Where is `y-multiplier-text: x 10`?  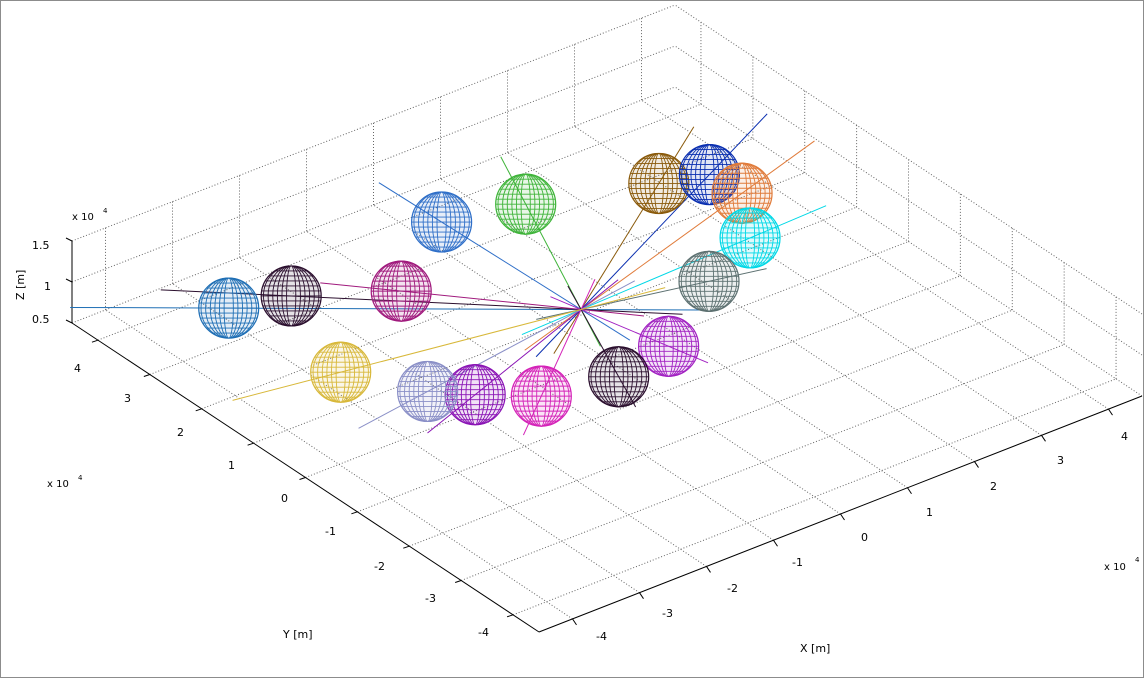
y-multiplier-text: x 10 is located at coordinates (58, 484).